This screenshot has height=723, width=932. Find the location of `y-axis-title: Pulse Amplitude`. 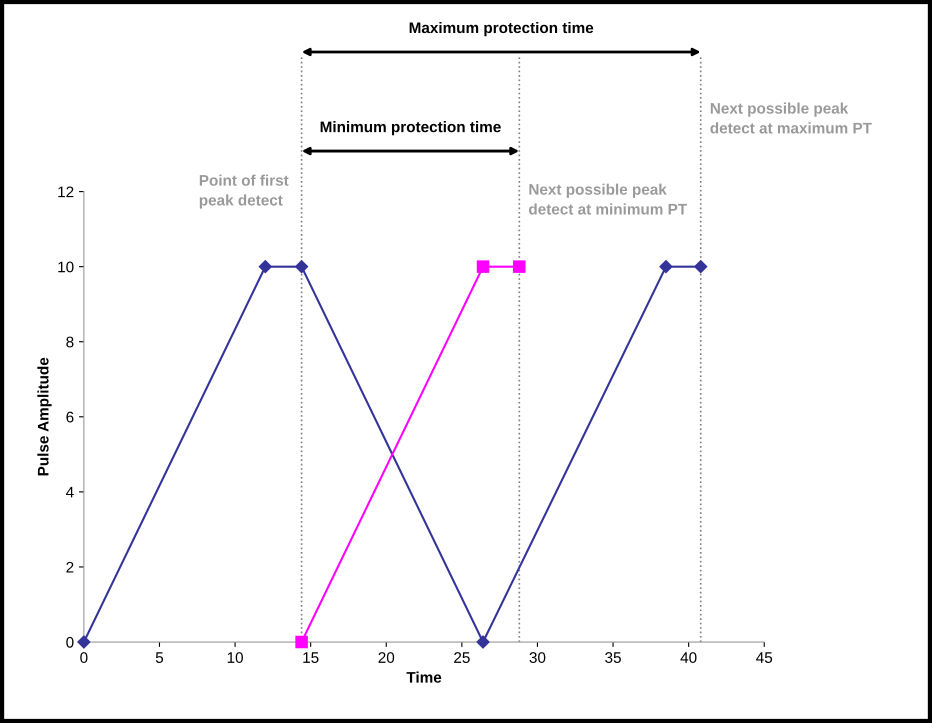

y-axis-title: Pulse Amplitude is located at coordinates (44, 417).